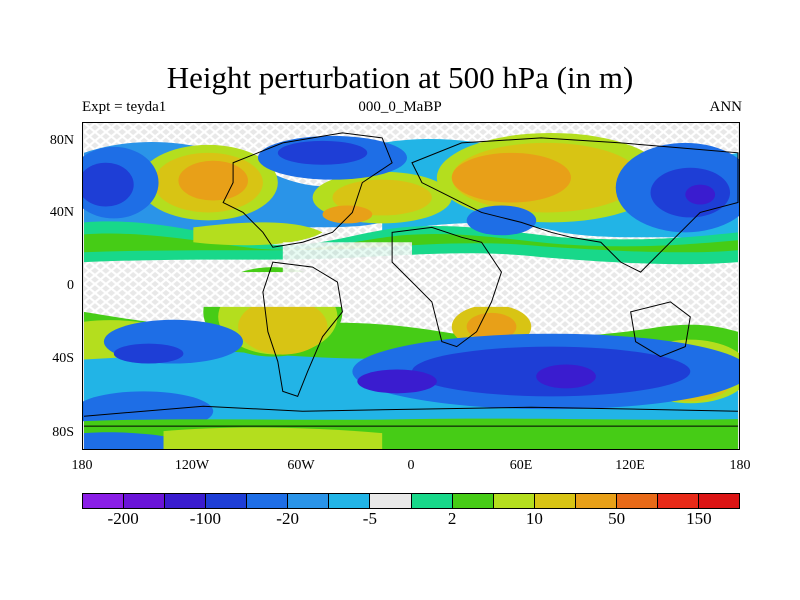 This screenshot has width=800, height=600. I want to click on colorbar-label: -20, so click(287, 518).